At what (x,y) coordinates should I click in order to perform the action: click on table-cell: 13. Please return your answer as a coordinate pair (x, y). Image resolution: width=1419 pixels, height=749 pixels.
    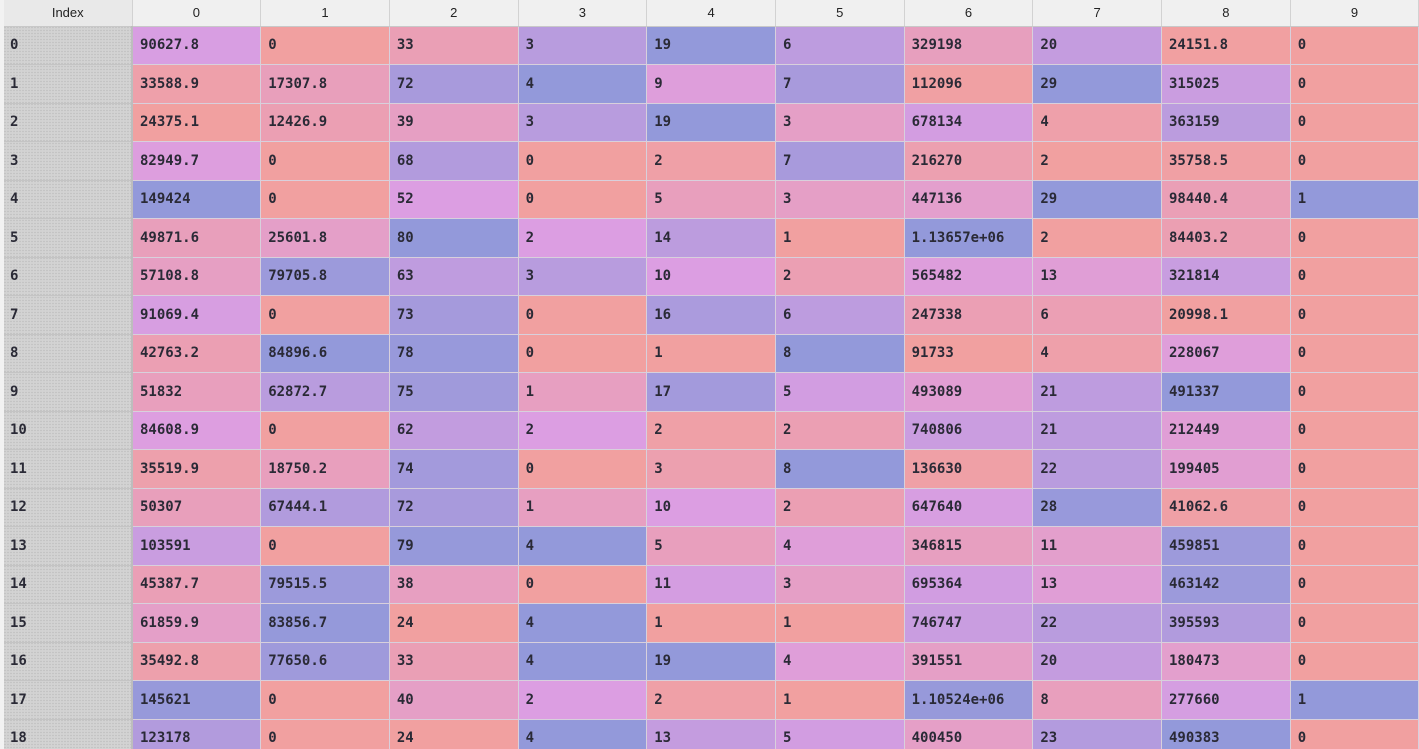
    Looking at the image, I should click on (711, 734).